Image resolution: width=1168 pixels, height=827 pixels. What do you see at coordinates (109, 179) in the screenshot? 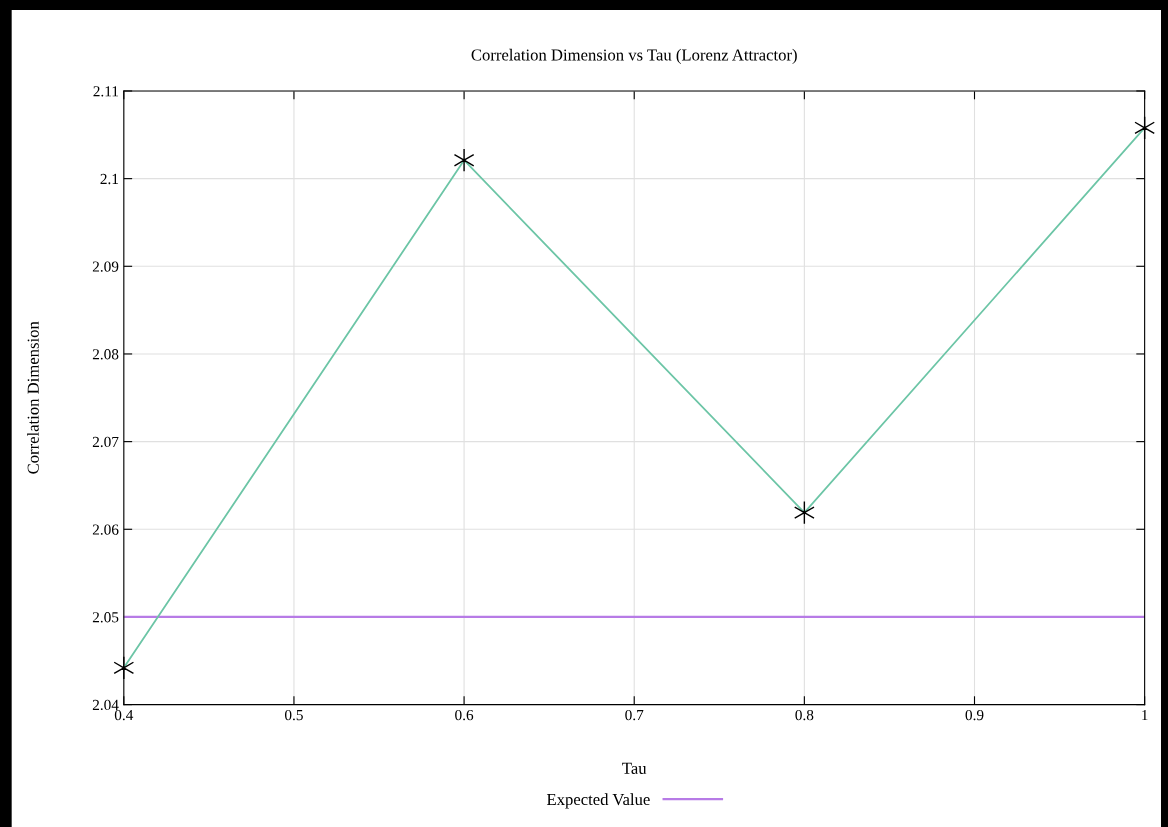
I see `y-tick-label: 2.1` at bounding box center [109, 179].